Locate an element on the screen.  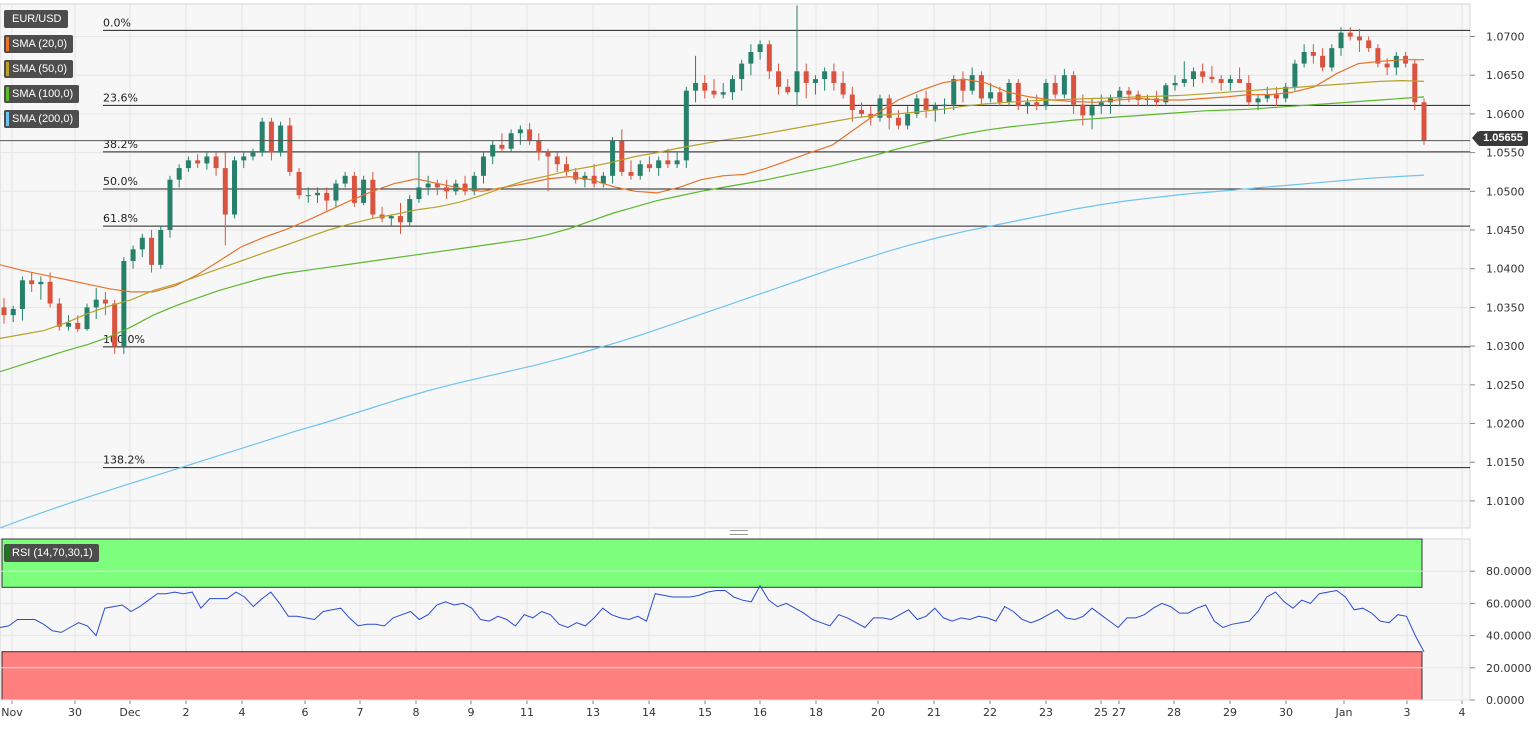
x-tick-label: 14 is located at coordinates (649, 712).